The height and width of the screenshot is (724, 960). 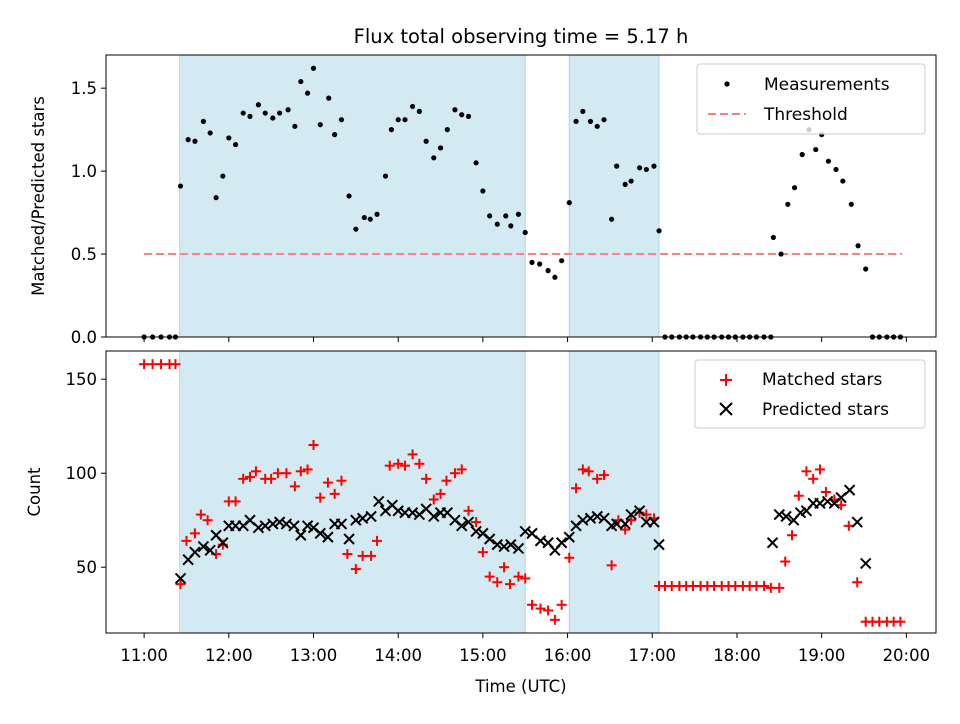 What do you see at coordinates (86, 567) in the screenshot?
I see `y-tick-label: 50` at bounding box center [86, 567].